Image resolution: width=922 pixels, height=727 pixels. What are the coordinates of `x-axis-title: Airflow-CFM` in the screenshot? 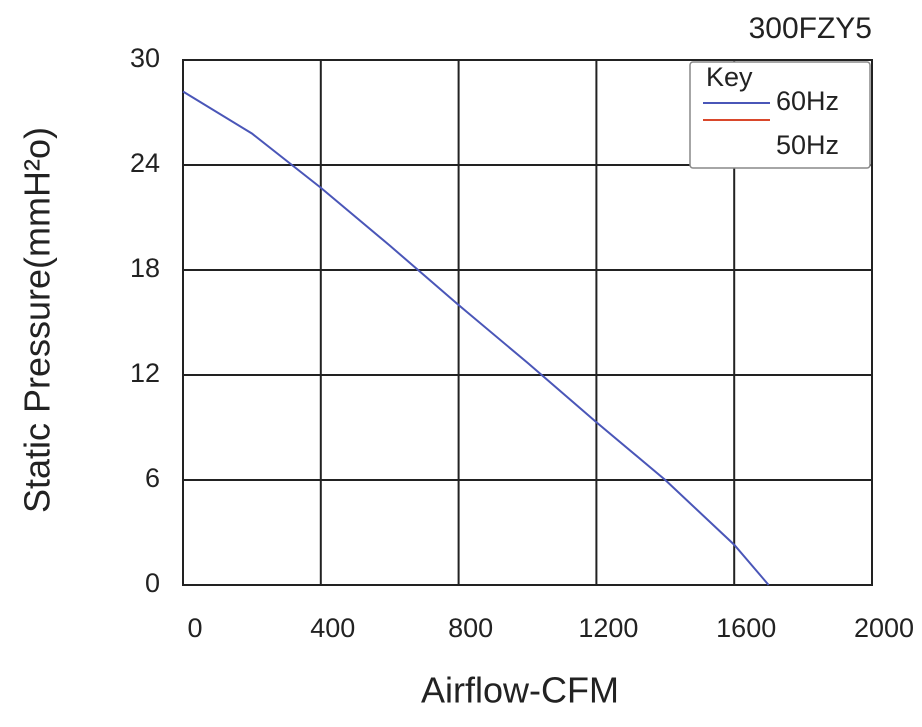 It's located at (520, 690).